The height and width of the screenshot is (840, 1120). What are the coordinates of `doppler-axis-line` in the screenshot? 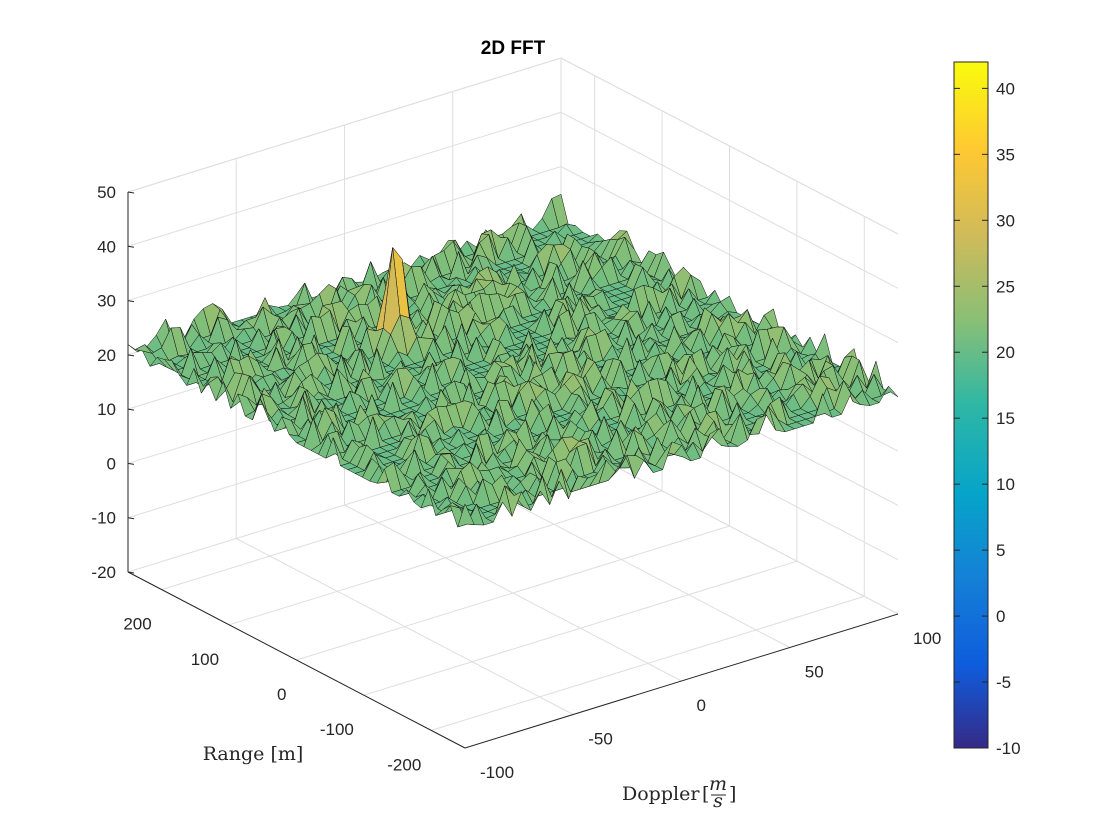 It's located at (681, 681).